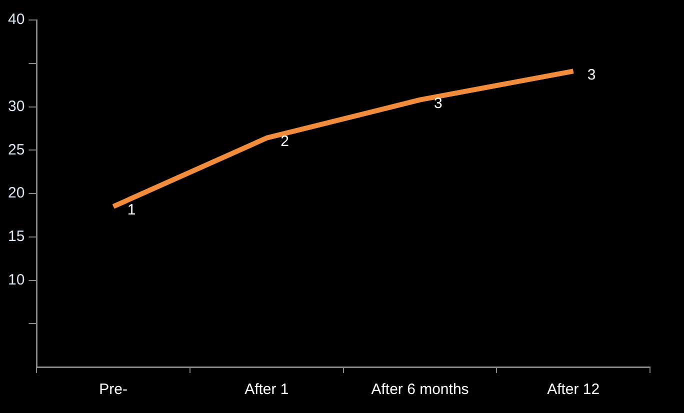 The image size is (684, 413). What do you see at coordinates (113, 389) in the screenshot?
I see `x-tick-label: Pre-` at bounding box center [113, 389].